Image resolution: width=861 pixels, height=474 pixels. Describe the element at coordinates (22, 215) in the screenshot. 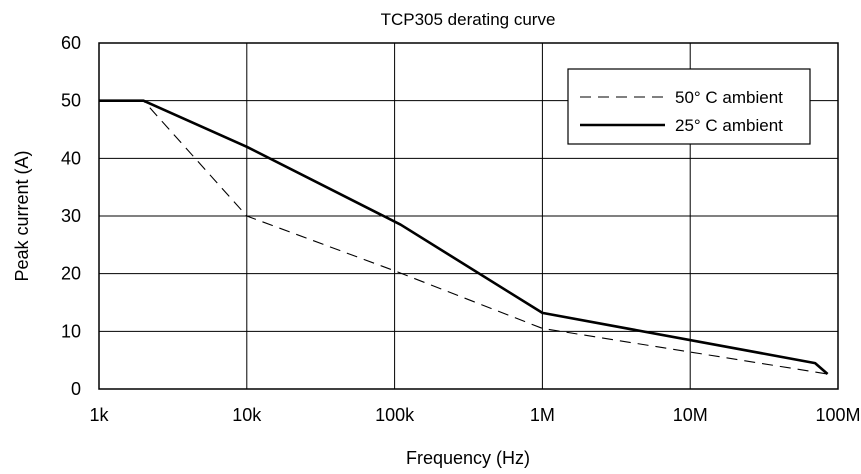

I see `y-axis-label: Peak current (A)` at that location.